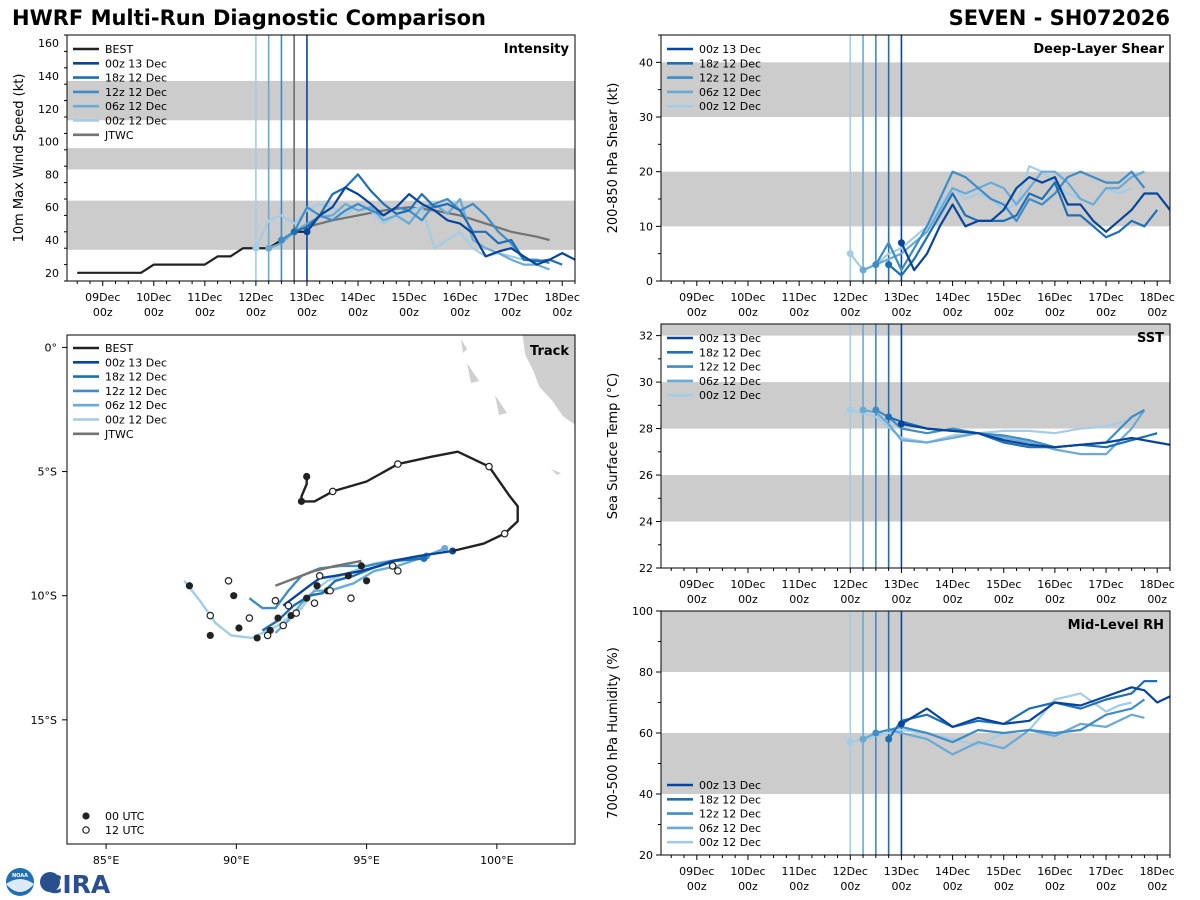  Describe the element at coordinates (236, 860) in the screenshot. I see `lon-tick-label: 90°E` at that location.